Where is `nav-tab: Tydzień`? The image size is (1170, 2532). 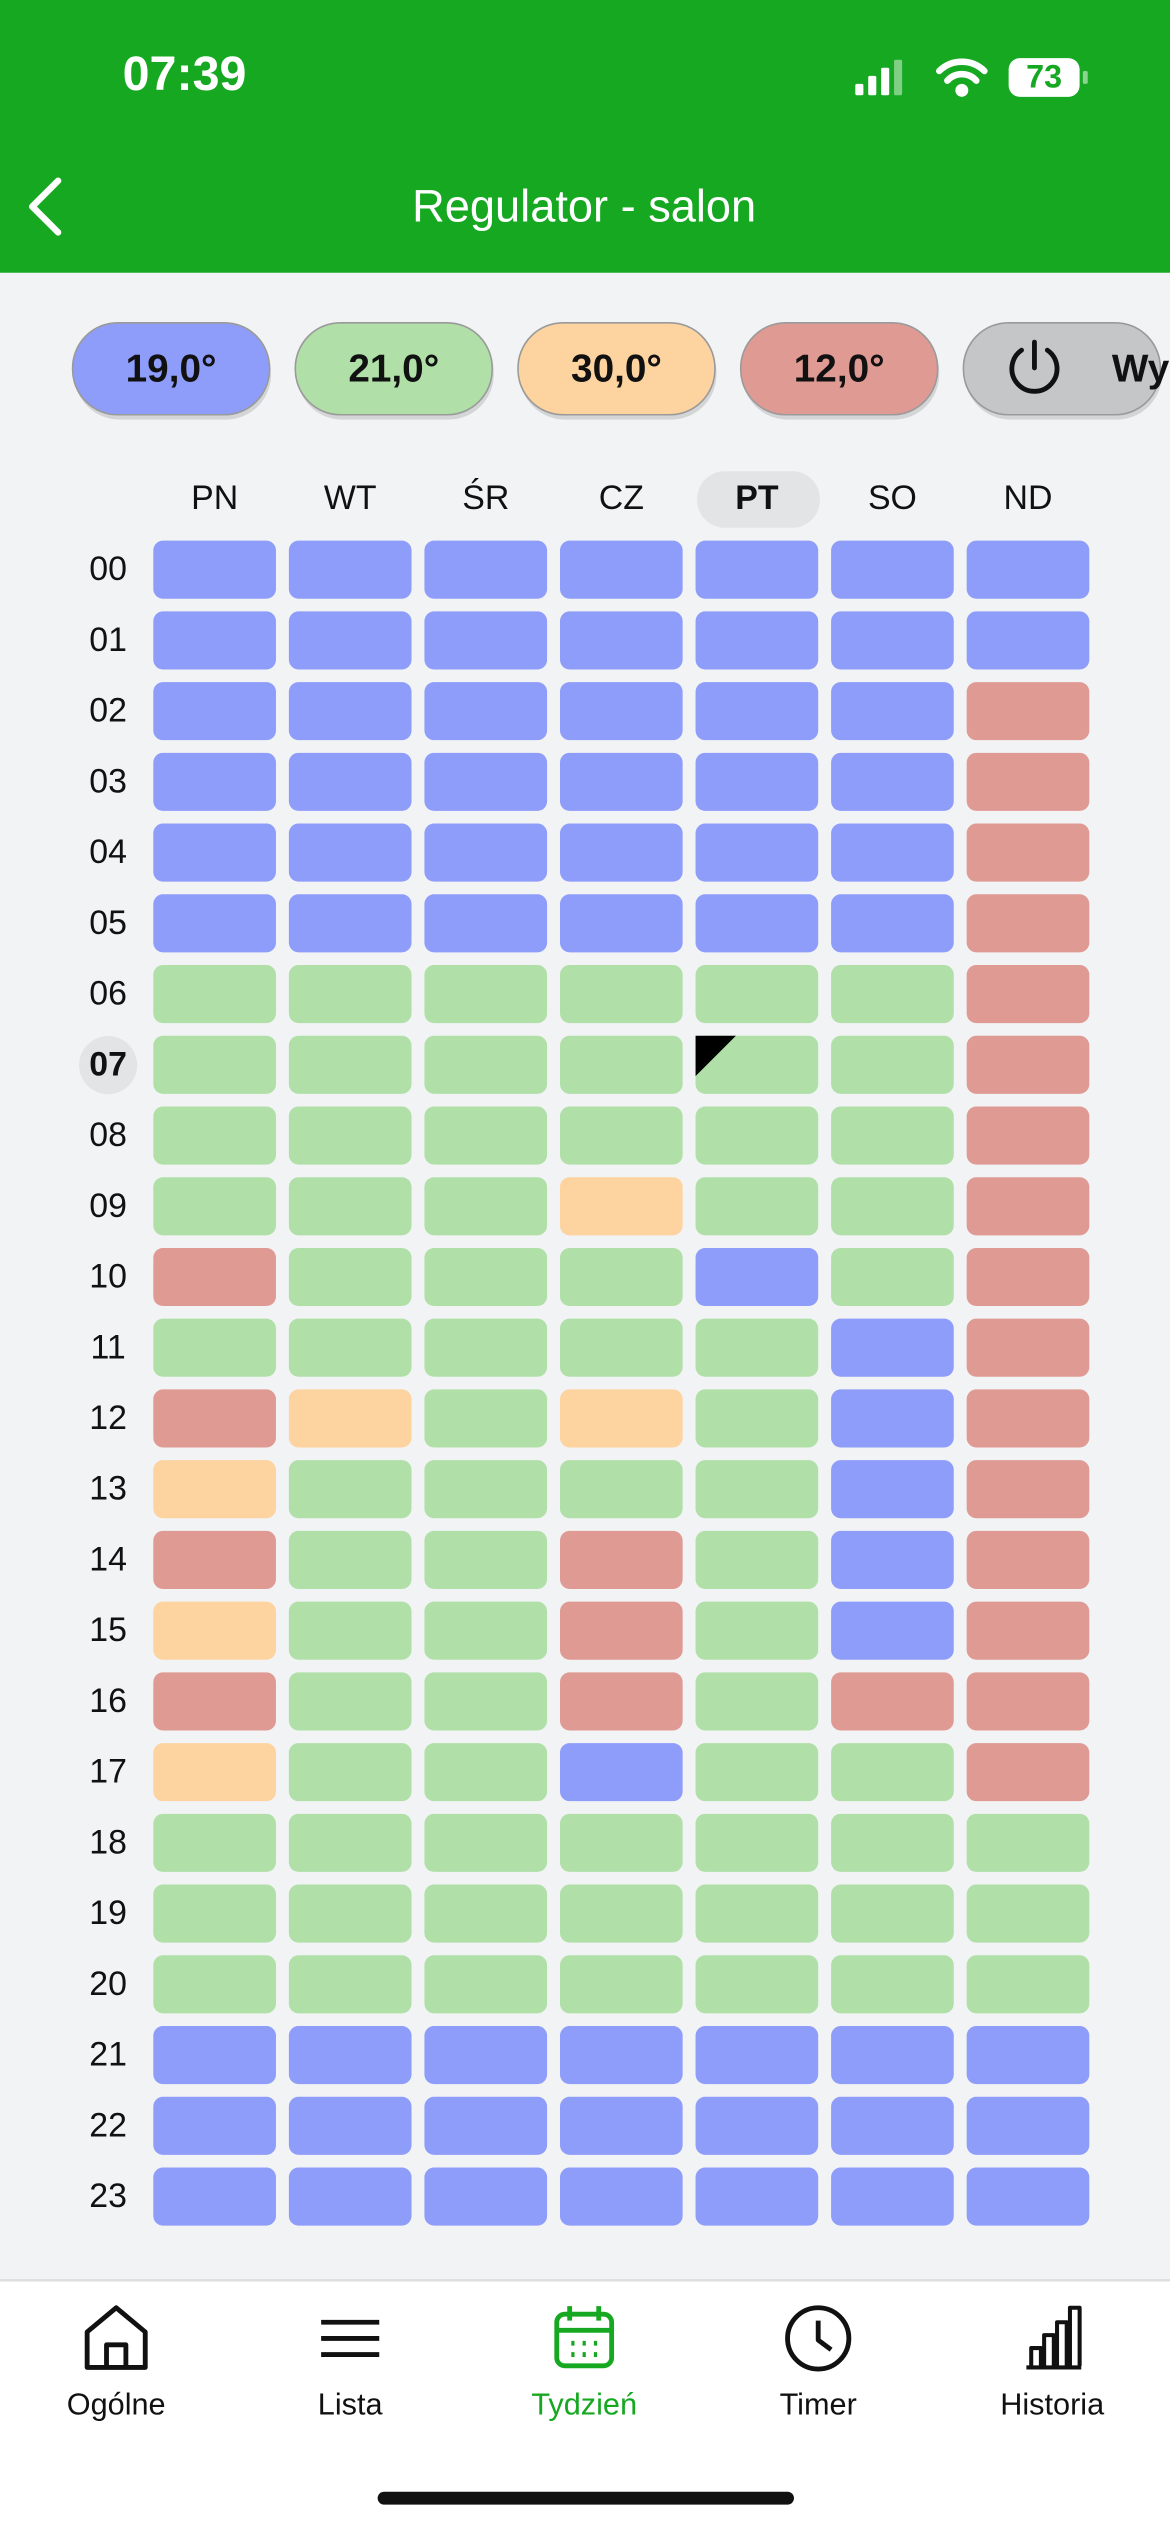 nav-tab: Tydzień is located at coordinates (584, 2404).